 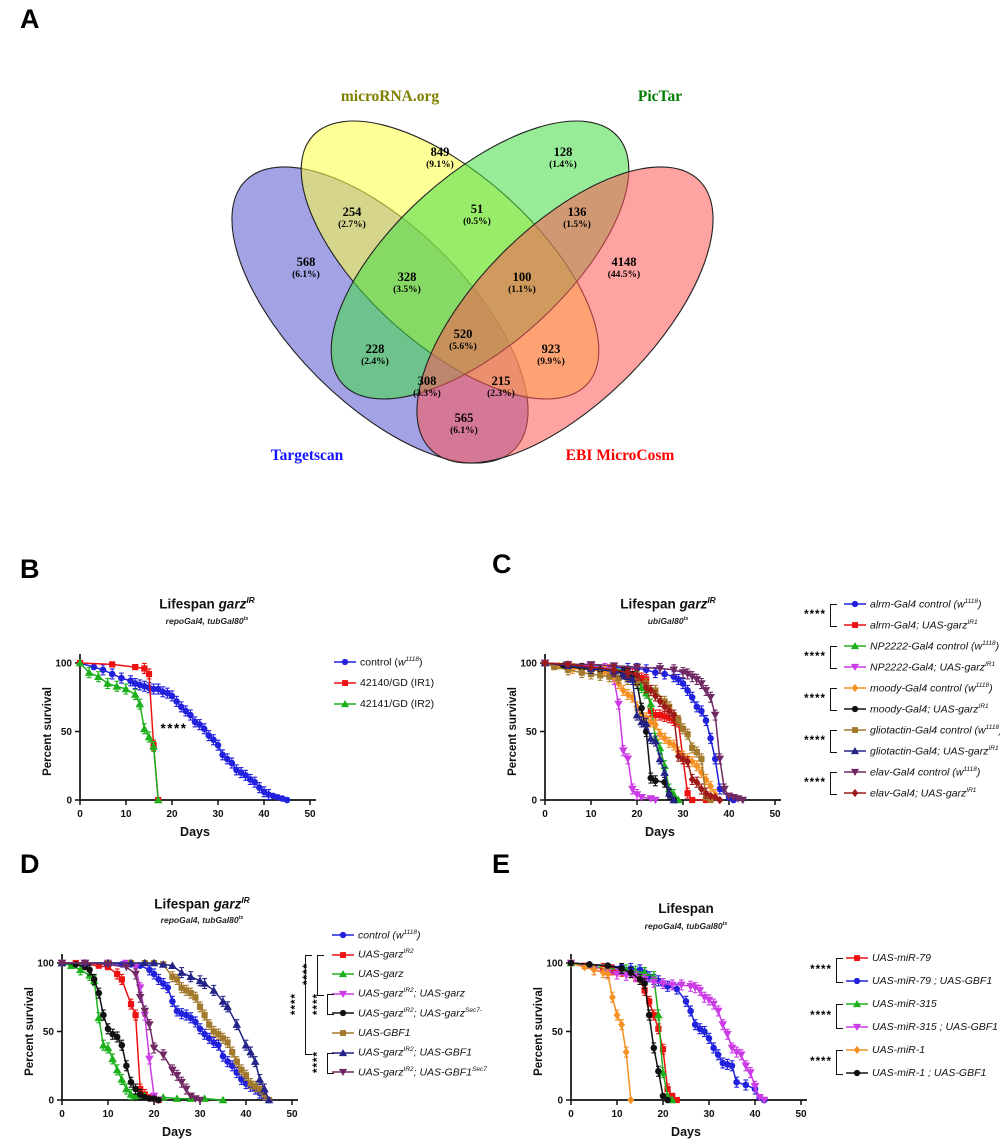 What do you see at coordinates (401, 662) in the screenshot?
I see `text-segment: w` at bounding box center [401, 662].